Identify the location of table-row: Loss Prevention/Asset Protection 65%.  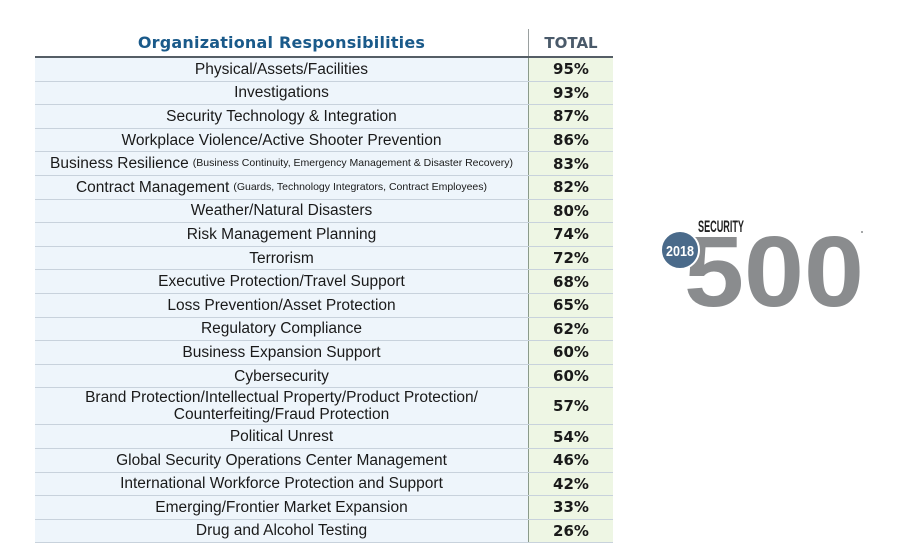
(324, 305).